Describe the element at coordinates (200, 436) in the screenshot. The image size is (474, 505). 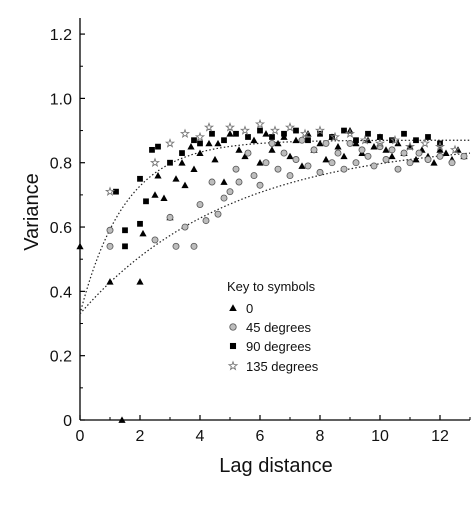
I see `x-tick-label: 4` at that location.